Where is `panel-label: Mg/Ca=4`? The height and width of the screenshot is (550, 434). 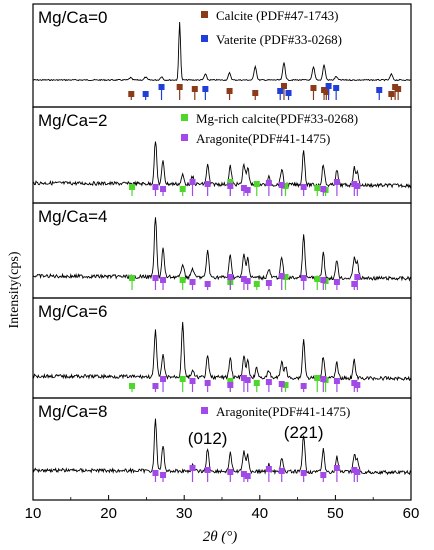 panel-label: Mg/Ca=4 is located at coordinates (72, 216).